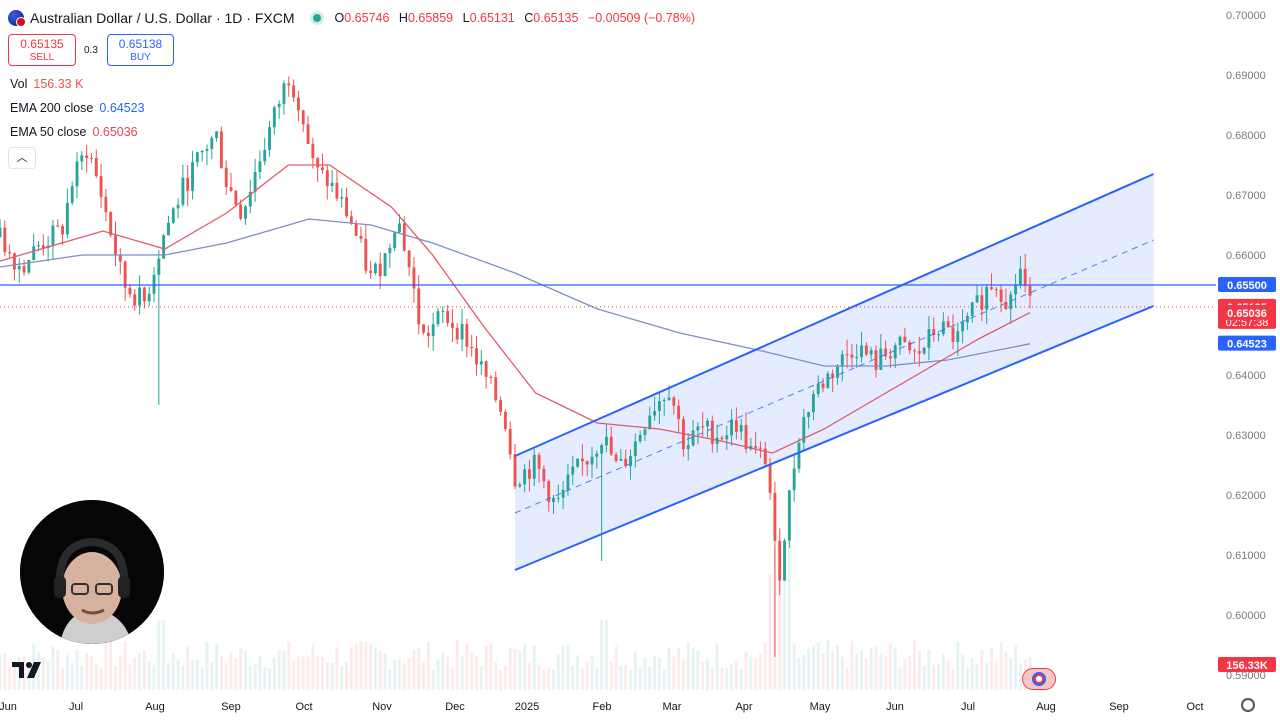 The width and height of the screenshot is (1280, 720). What do you see at coordinates (1248, 705) in the screenshot?
I see `settings-gear-icon` at bounding box center [1248, 705].